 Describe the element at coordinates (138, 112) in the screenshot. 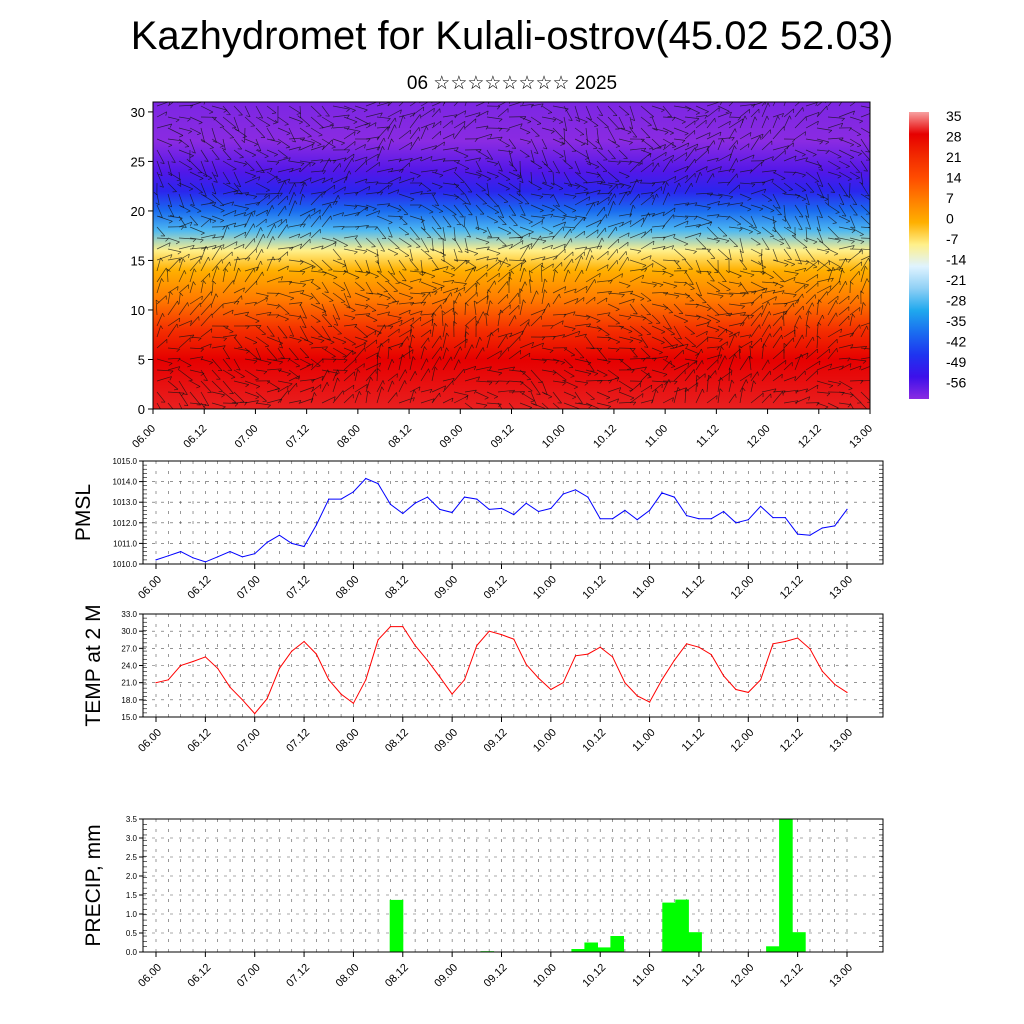

I see `y-tick-label: 30` at that location.